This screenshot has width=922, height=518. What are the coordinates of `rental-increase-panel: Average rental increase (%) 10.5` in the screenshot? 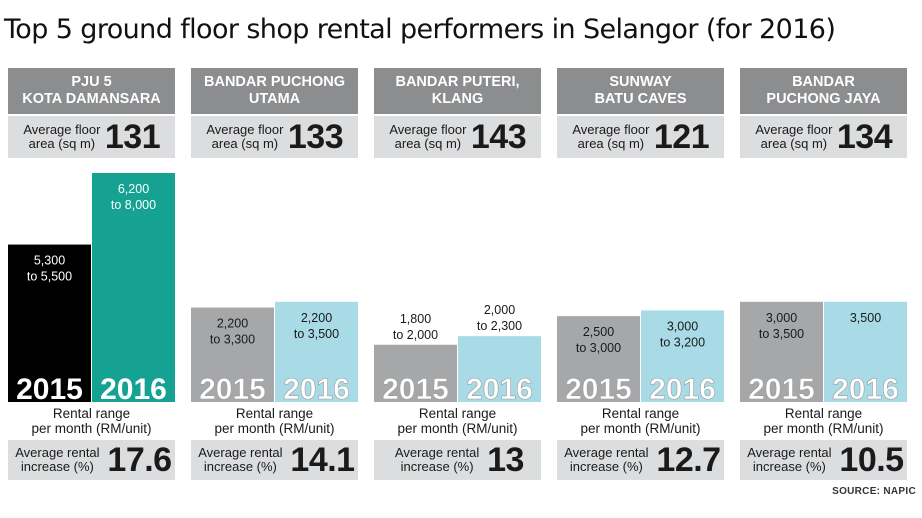 It's located at (823, 460).